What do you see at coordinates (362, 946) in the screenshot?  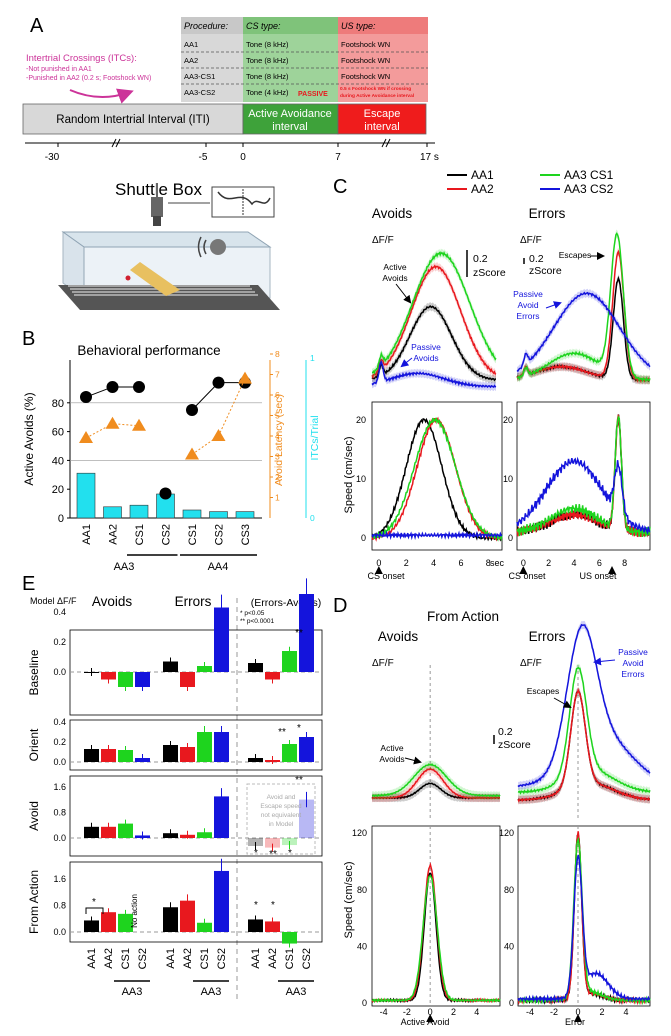 I see `d-speed-tick-0-40: 40` at bounding box center [362, 946].